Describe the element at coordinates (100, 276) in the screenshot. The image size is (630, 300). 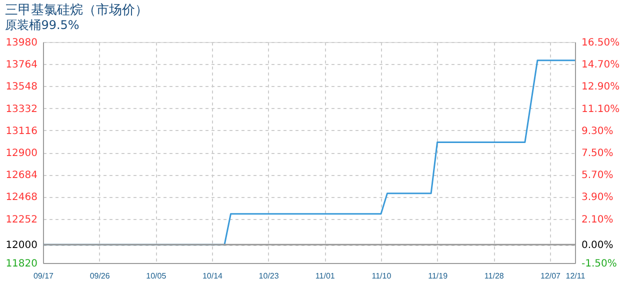
I see `x-tick-label: 09/26` at that location.